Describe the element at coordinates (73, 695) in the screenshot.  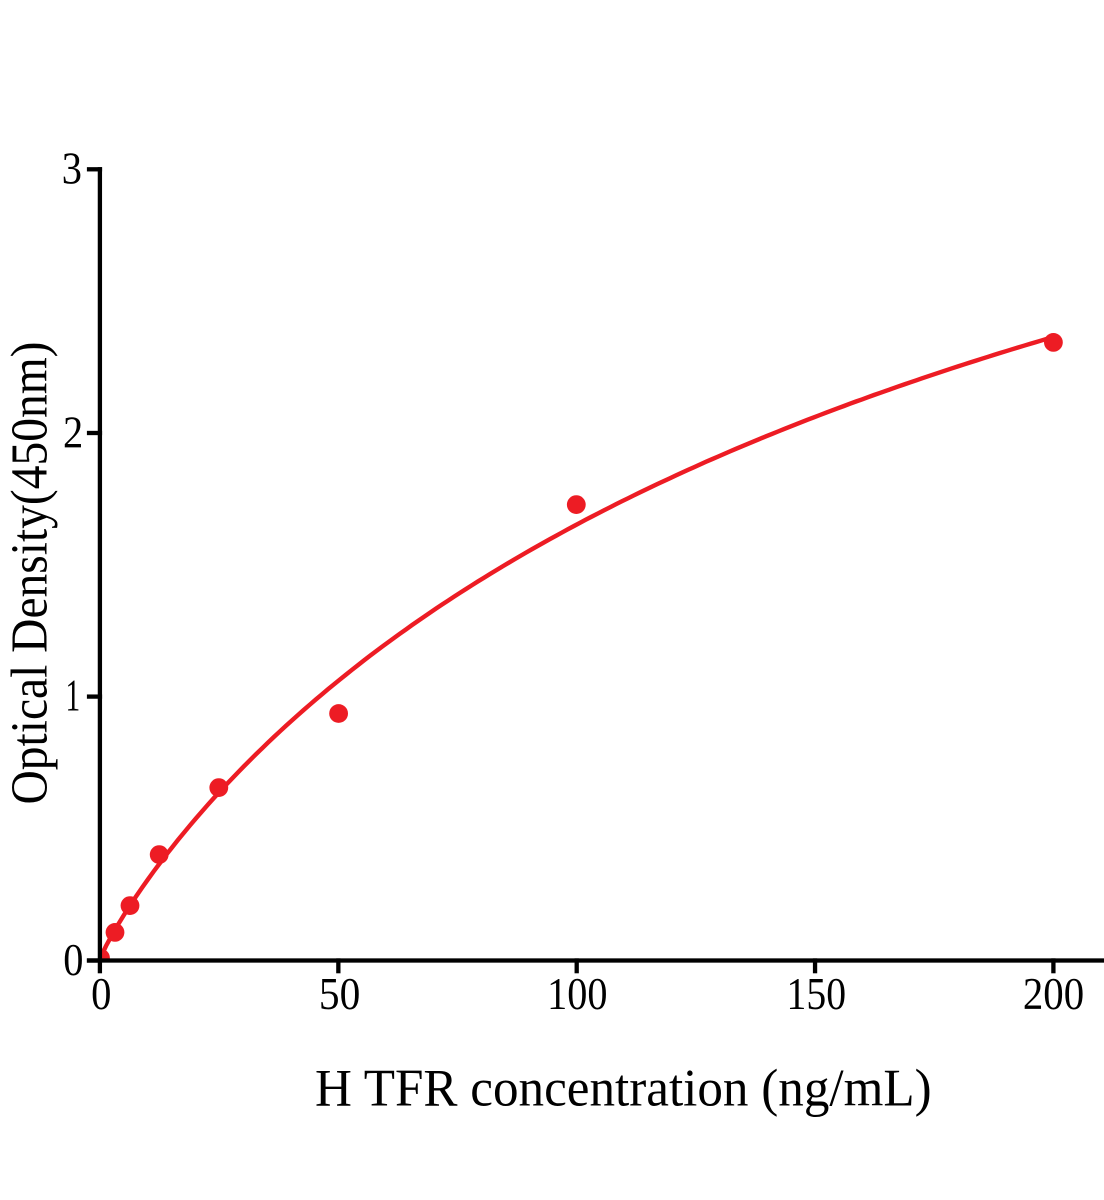
I see `svg-text: 1` at that location.